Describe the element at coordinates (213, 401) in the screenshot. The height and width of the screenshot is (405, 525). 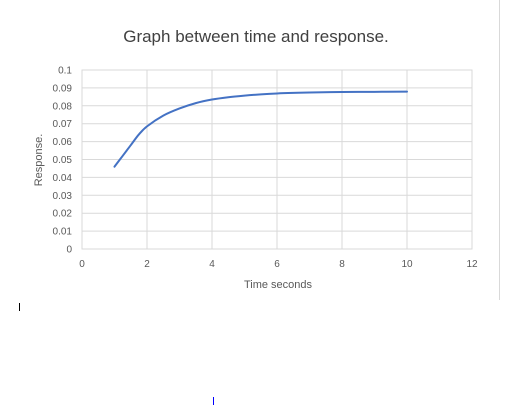
I see `text-cursor-blue` at that location.